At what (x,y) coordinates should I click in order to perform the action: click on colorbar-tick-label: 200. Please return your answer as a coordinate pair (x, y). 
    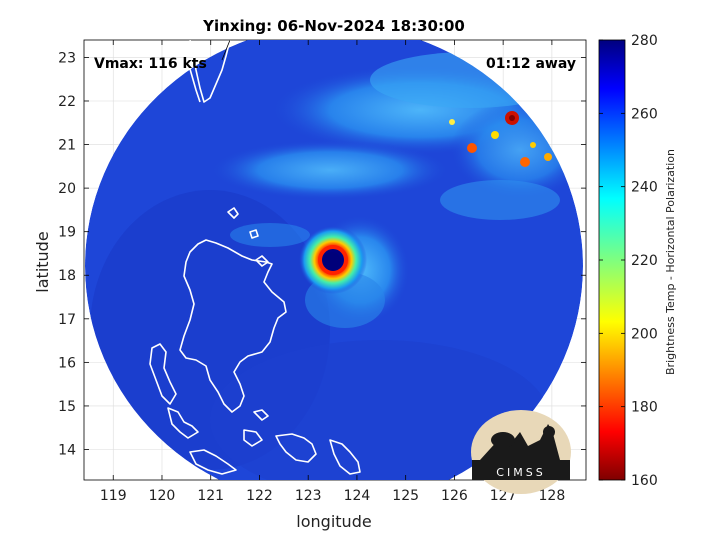
    Looking at the image, I should click on (644, 334).